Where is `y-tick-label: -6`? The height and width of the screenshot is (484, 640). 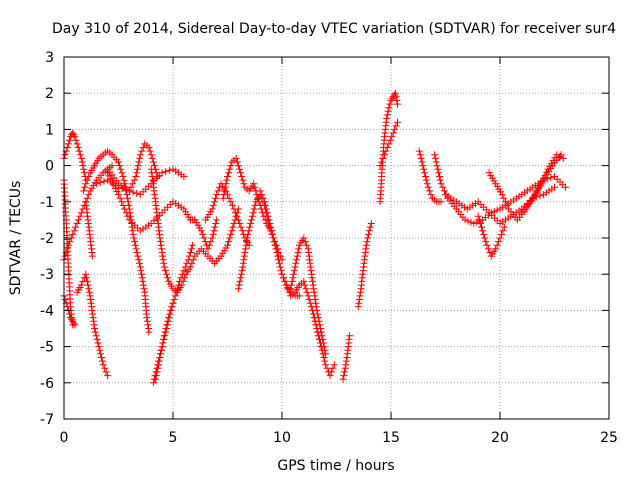 y-tick-label: -6 is located at coordinates (47, 384).